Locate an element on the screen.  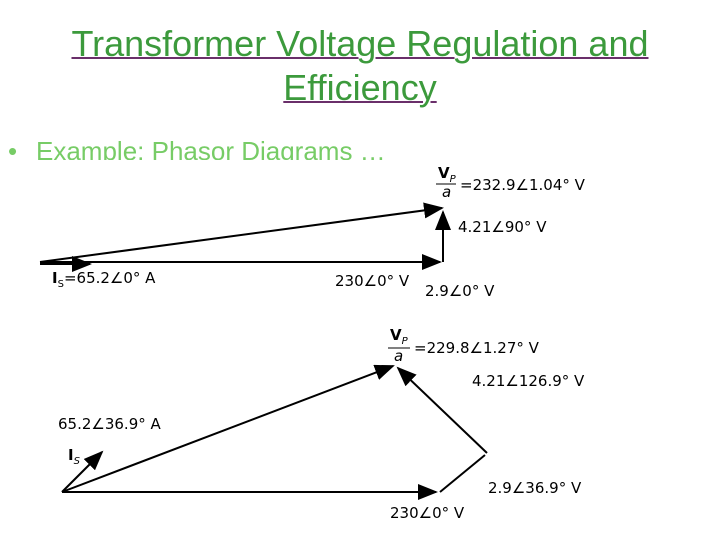
current-label: IS=65.2∠0° A is located at coordinates (104, 279).